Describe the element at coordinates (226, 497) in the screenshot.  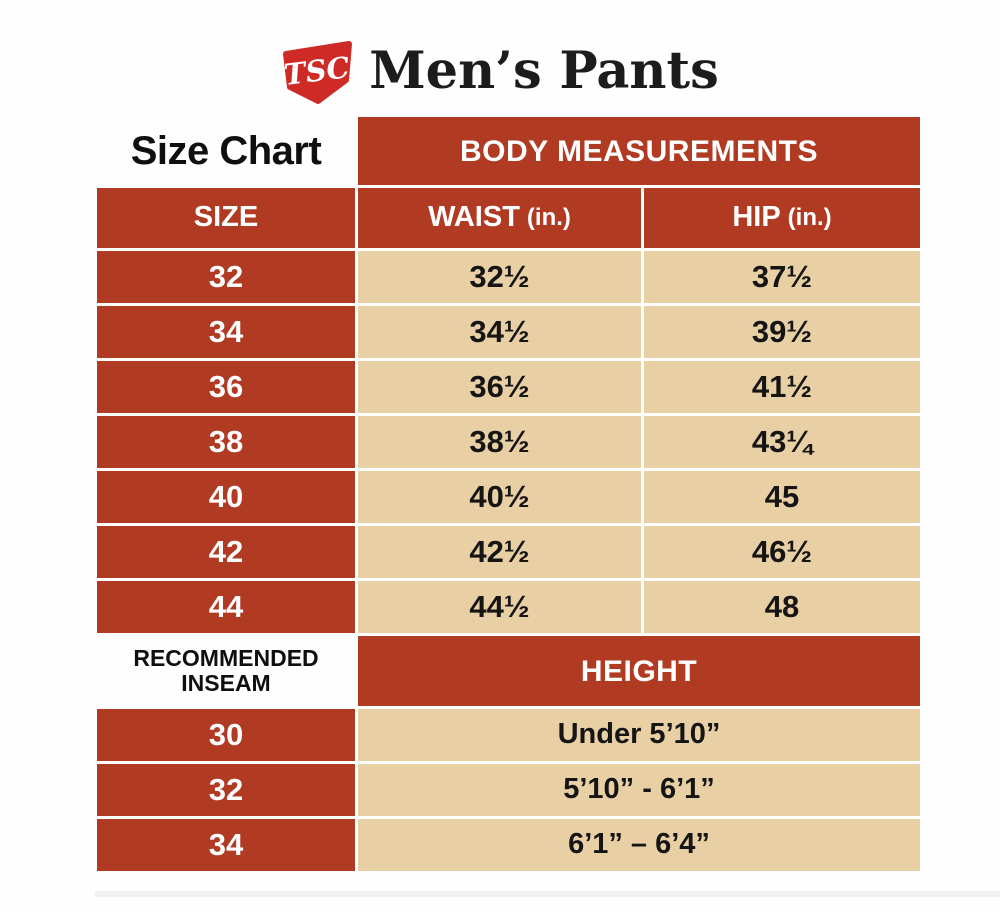
I see `size-cell: 40` at that location.